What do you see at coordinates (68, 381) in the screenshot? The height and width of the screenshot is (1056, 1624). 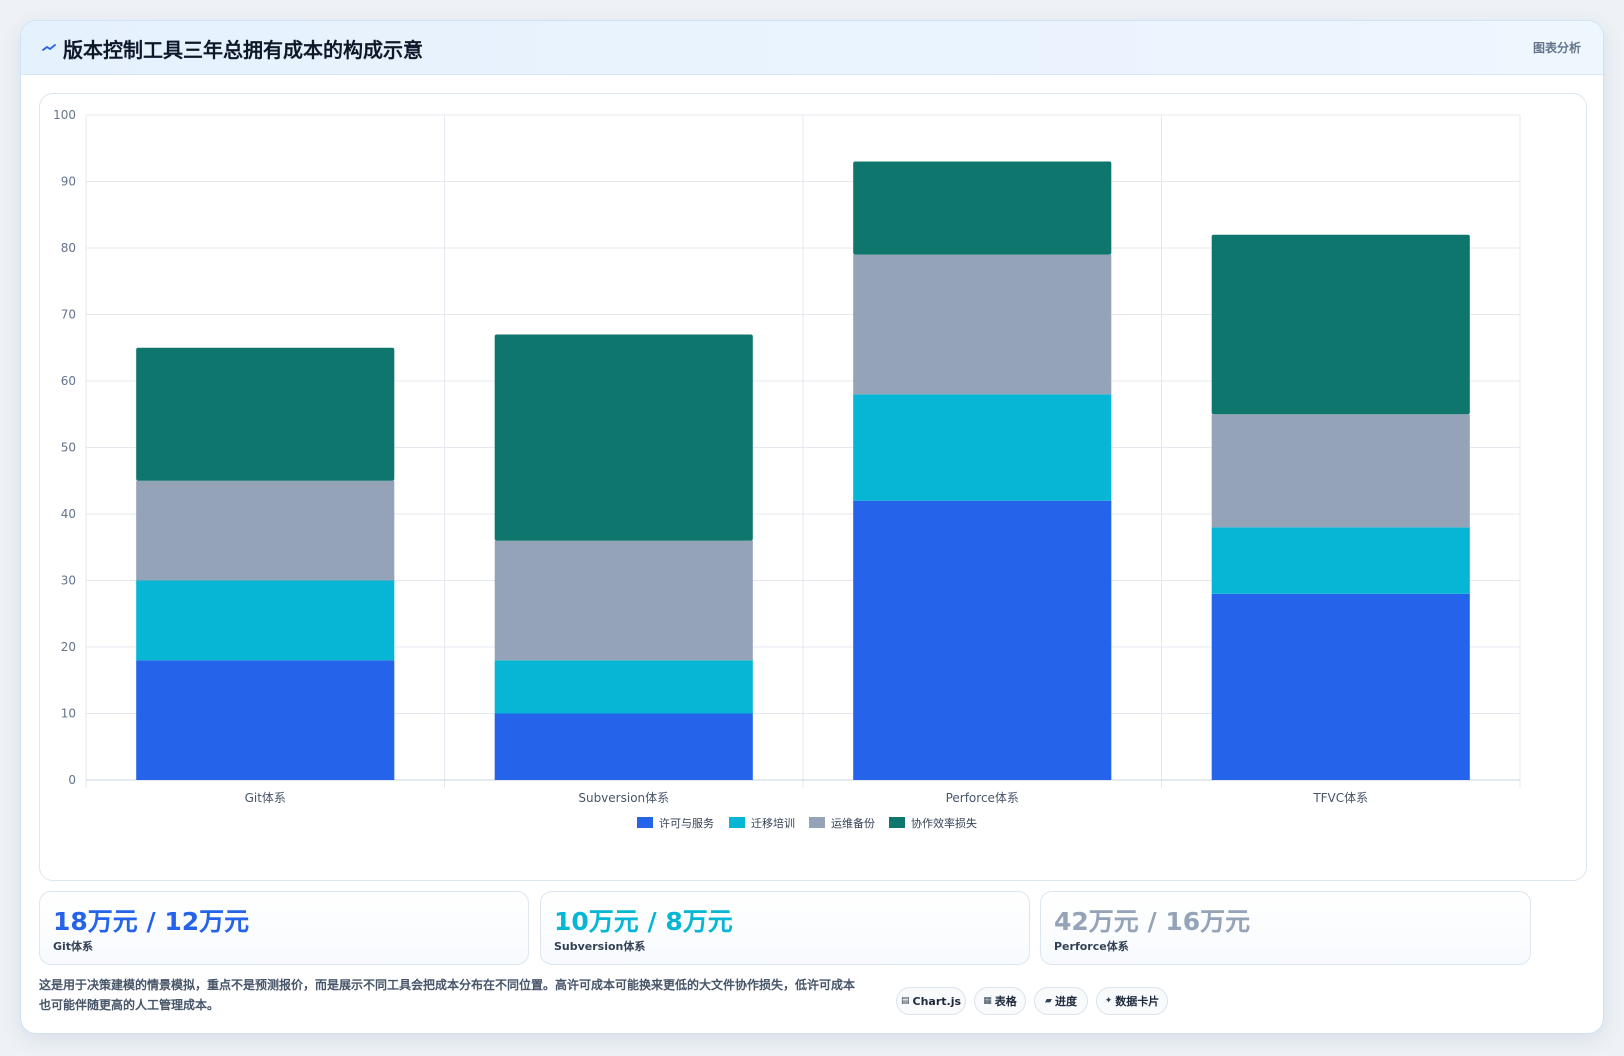 I see `y-tick-label: 60` at bounding box center [68, 381].